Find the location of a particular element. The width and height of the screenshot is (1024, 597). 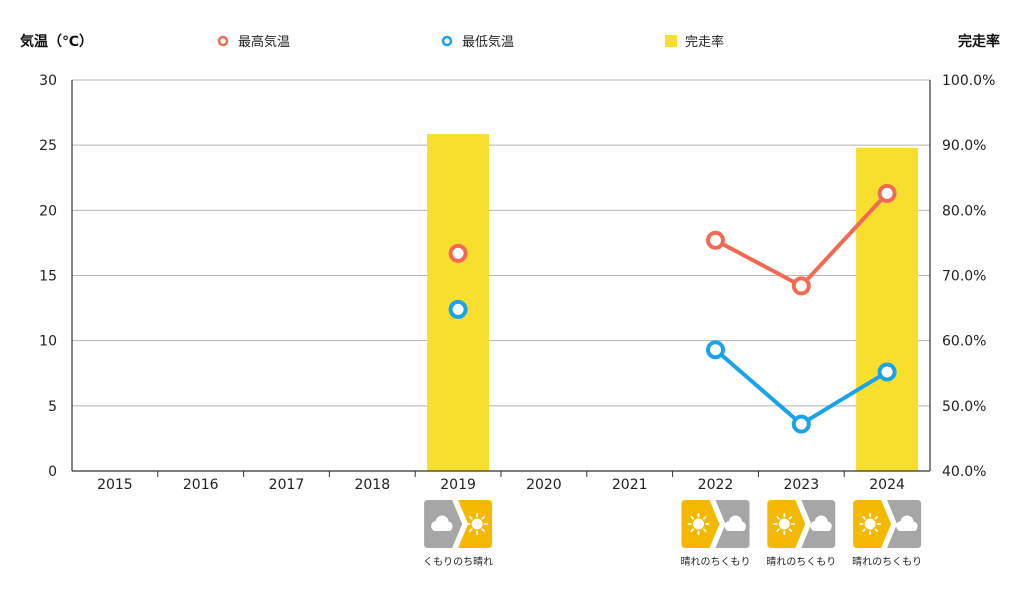

left-axis-title: 気温（℃） is located at coordinates (56, 41).